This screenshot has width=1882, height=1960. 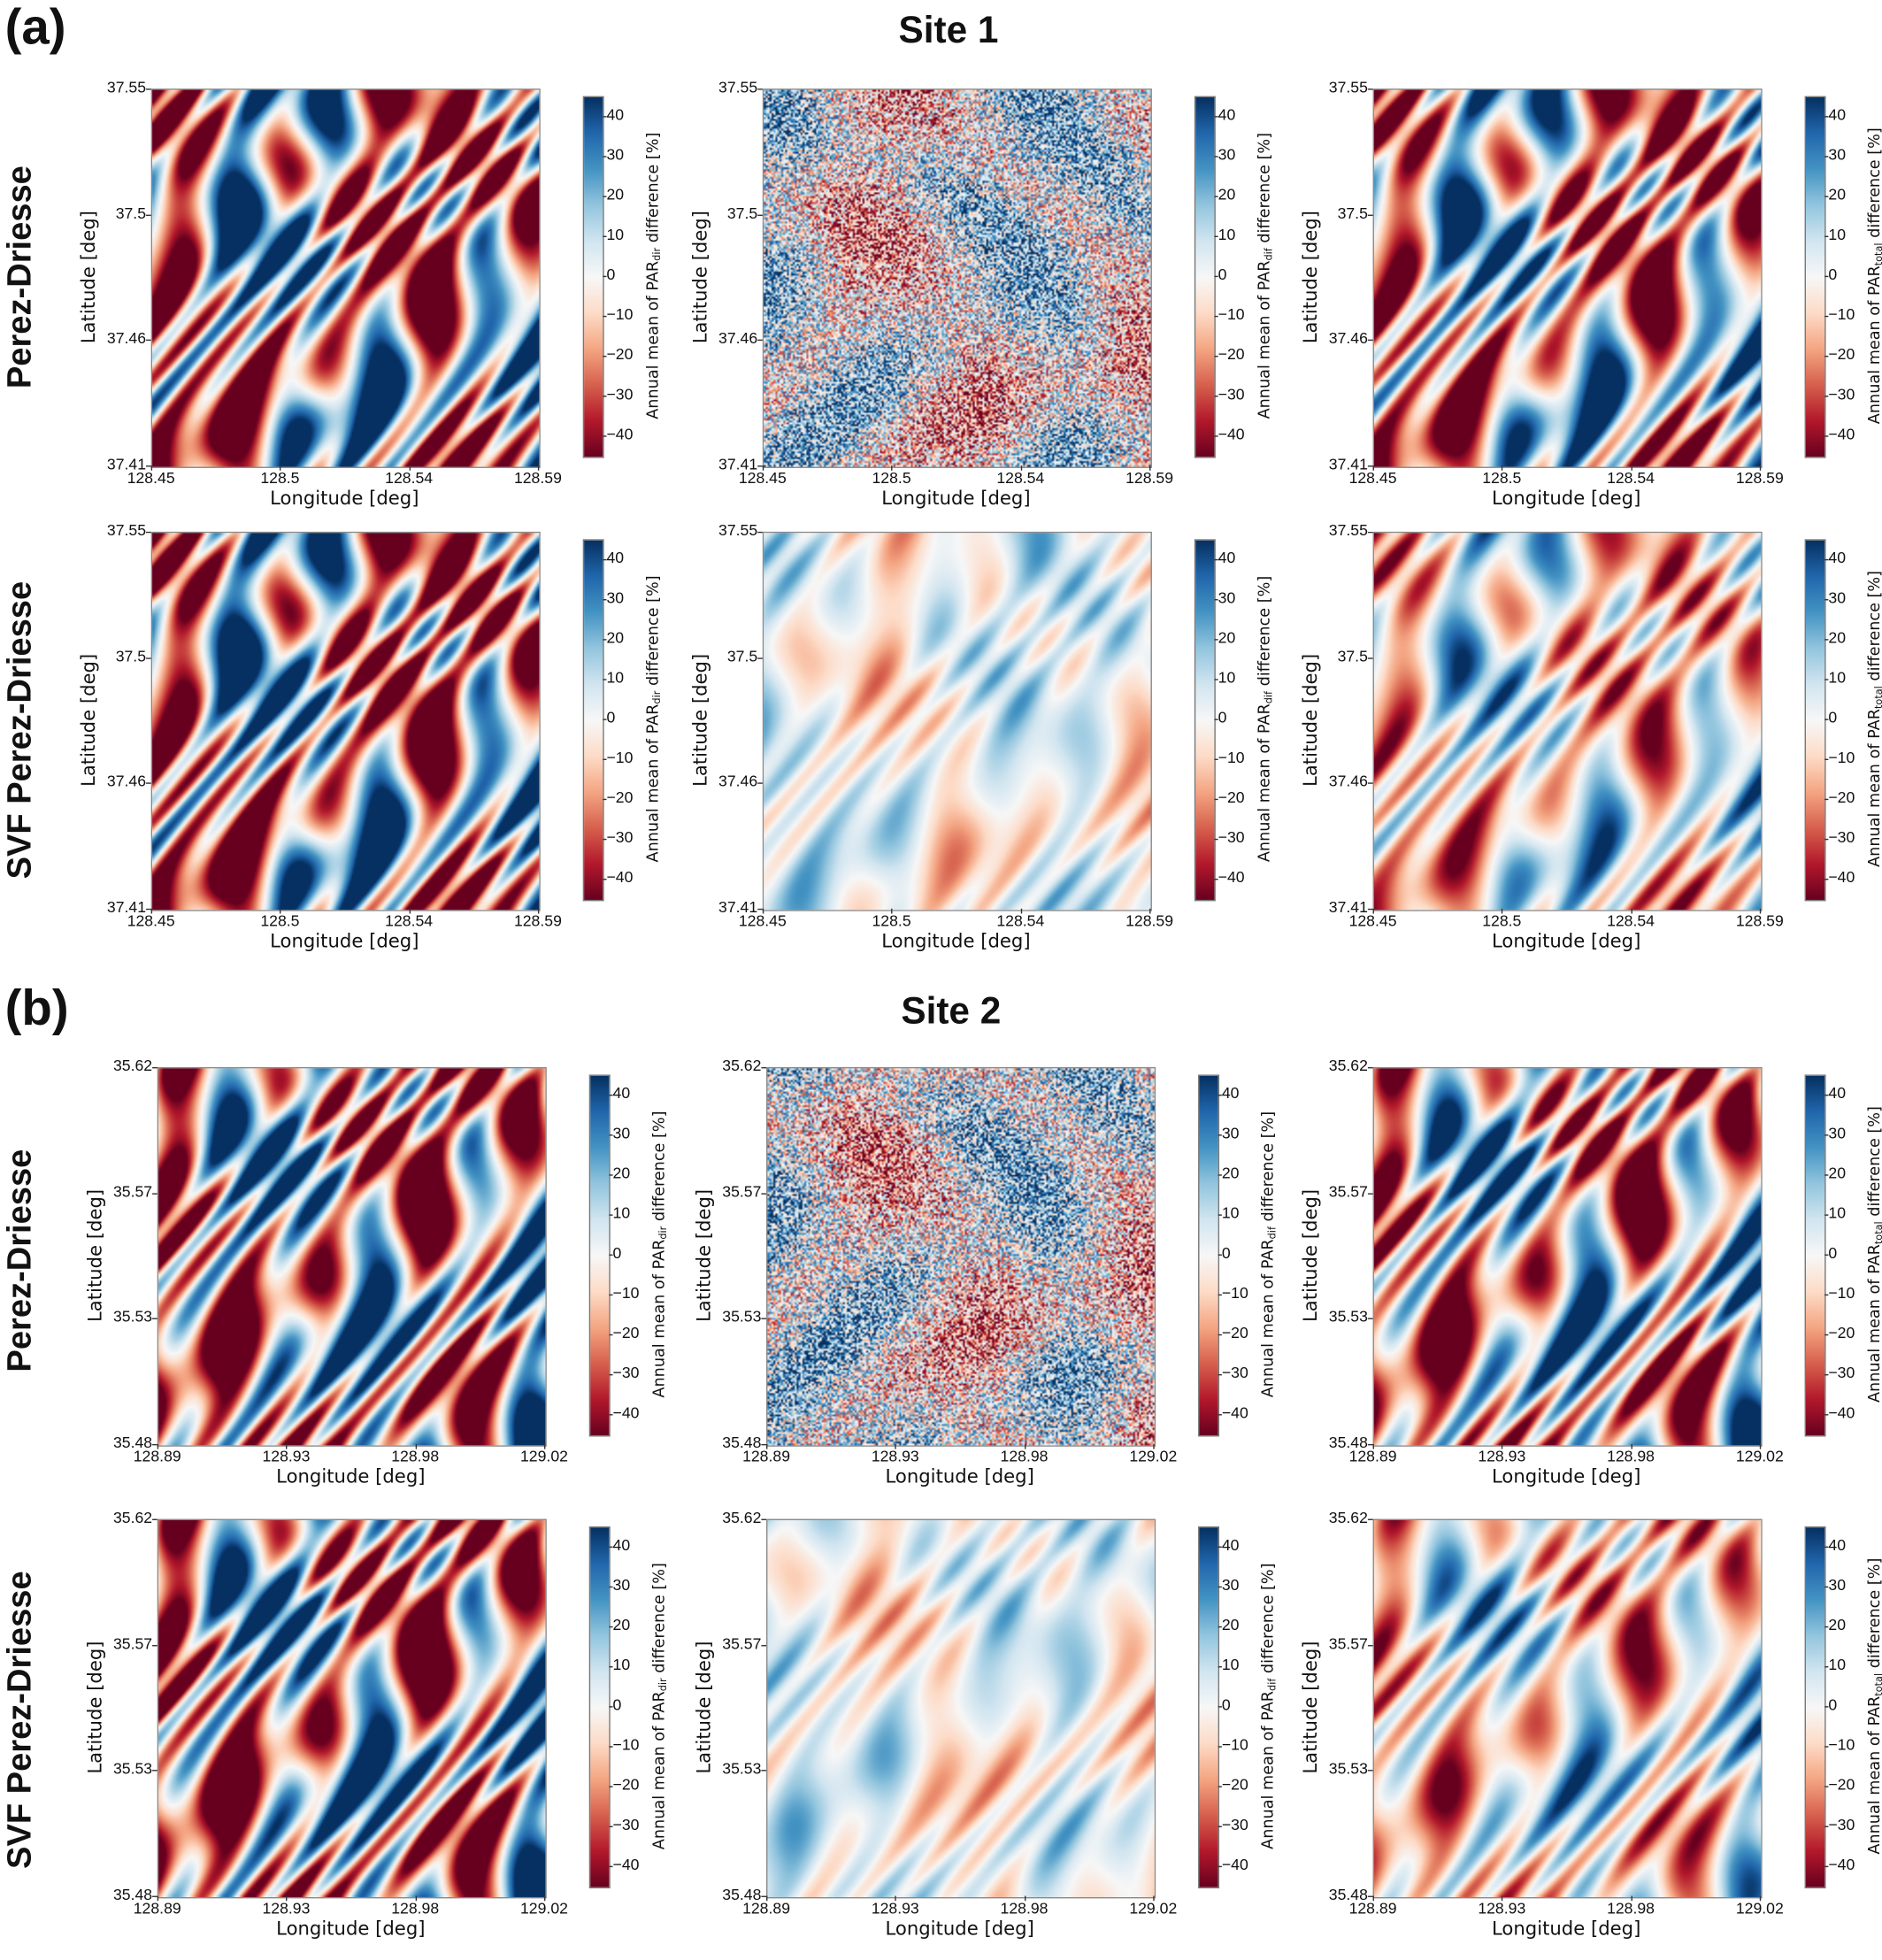 I want to click on colorbar-tick-label: 30, so click(x=1231, y=1585).